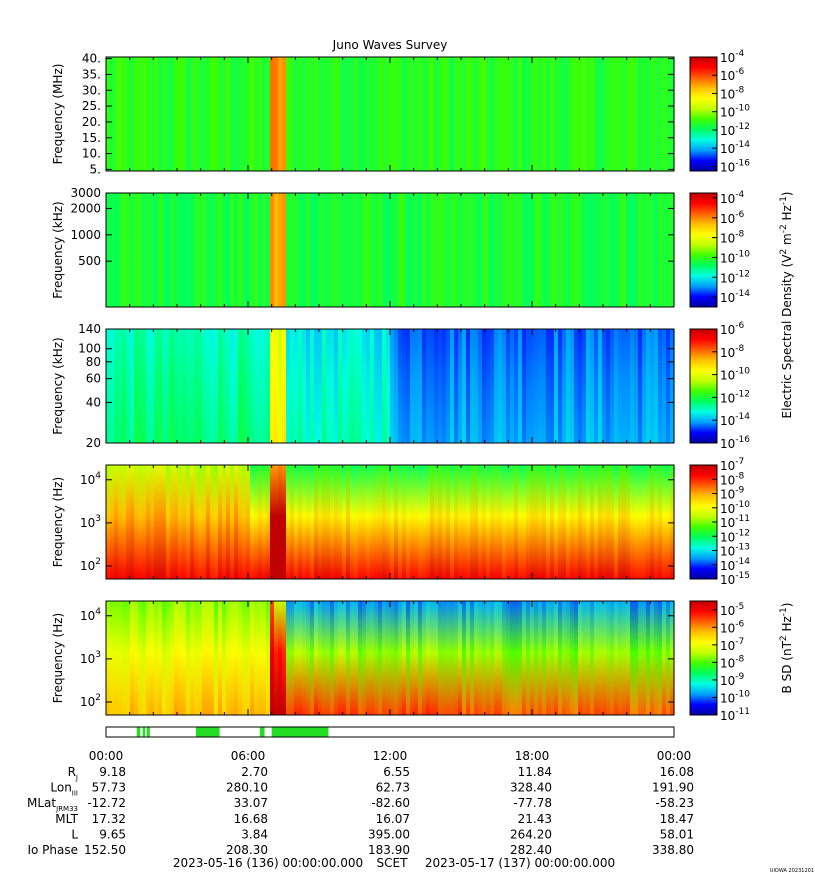  Describe the element at coordinates (58, 658) in the screenshot. I see `ylabel-5: Frequency (Hz)` at that location.